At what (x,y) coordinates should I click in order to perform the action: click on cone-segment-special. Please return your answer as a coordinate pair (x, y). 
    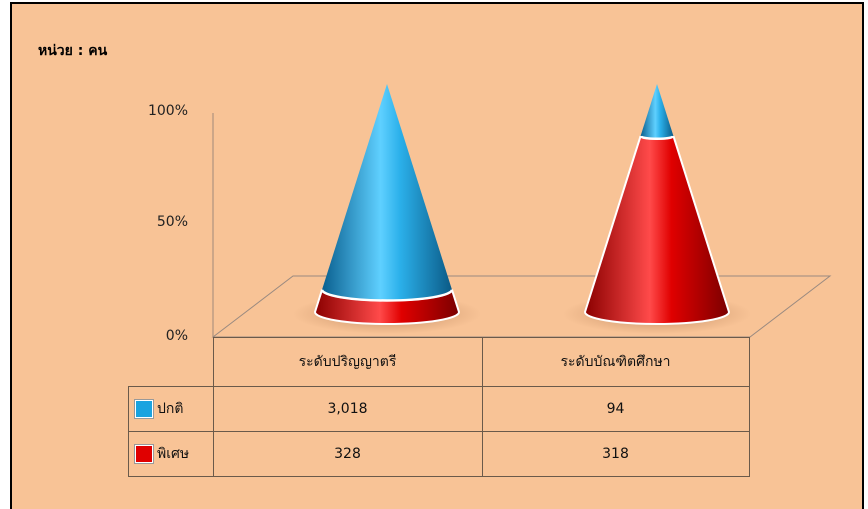
    Looking at the image, I should click on (657, 230).